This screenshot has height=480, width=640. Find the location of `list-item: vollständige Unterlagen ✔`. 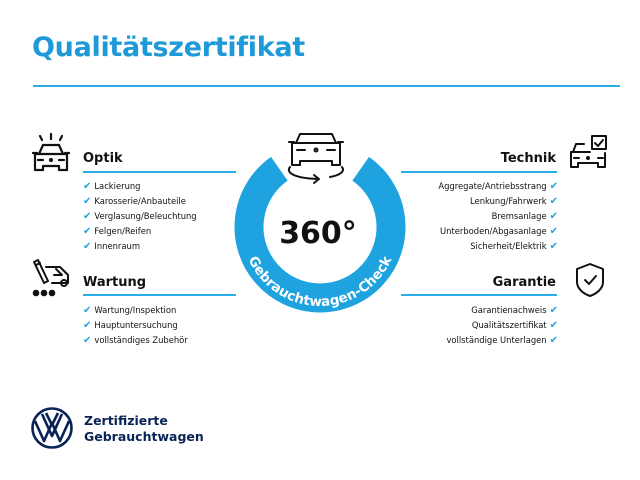

list-item: vollständige Unterlagen ✔ is located at coordinates (502, 340).